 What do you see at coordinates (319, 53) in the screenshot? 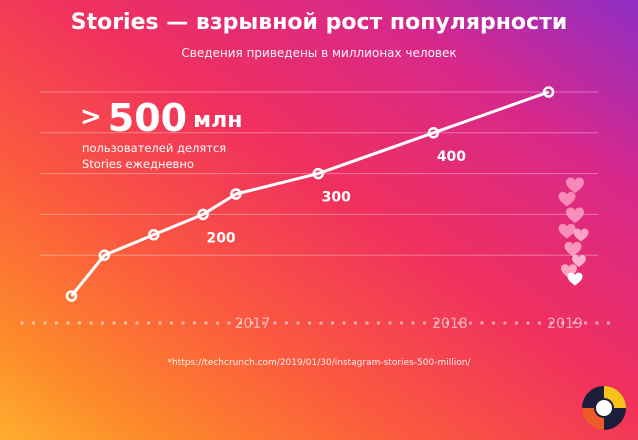
I see `chart-subtitle: Сведения приведены в миллионах человек` at bounding box center [319, 53].